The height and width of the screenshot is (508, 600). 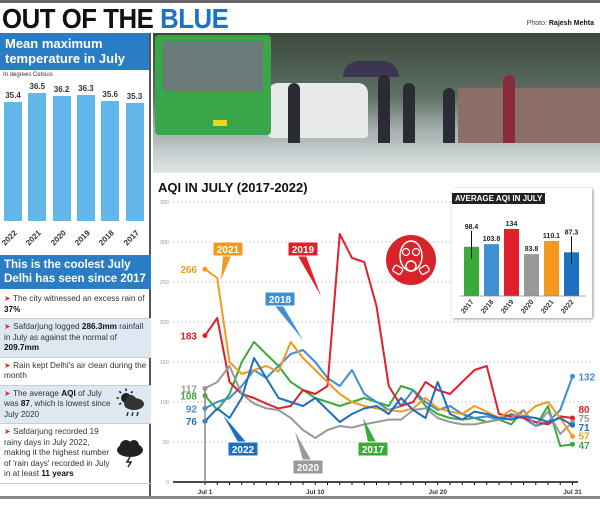 What do you see at coordinates (164, 363) in the screenshot?
I see `y-tick-label: 150` at bounding box center [164, 363].